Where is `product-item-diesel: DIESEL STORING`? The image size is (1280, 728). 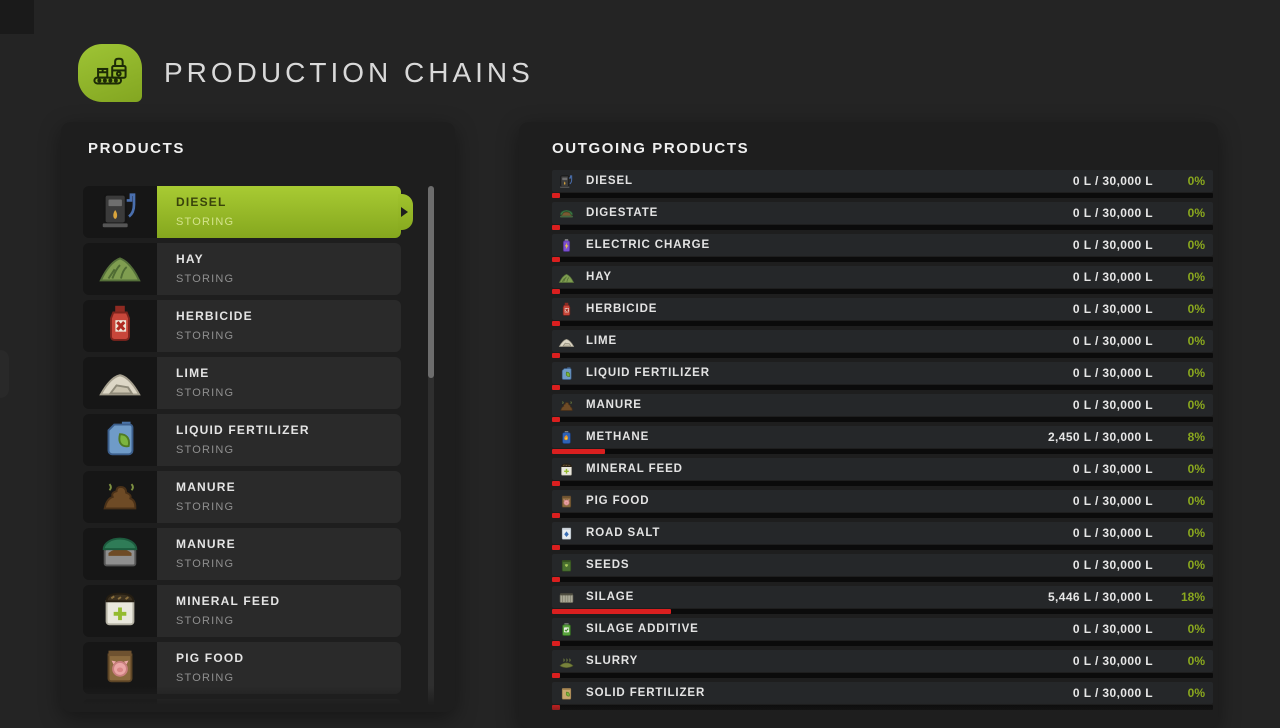
product-item-diesel: DIESEL STORING is located at coordinates (248, 212).